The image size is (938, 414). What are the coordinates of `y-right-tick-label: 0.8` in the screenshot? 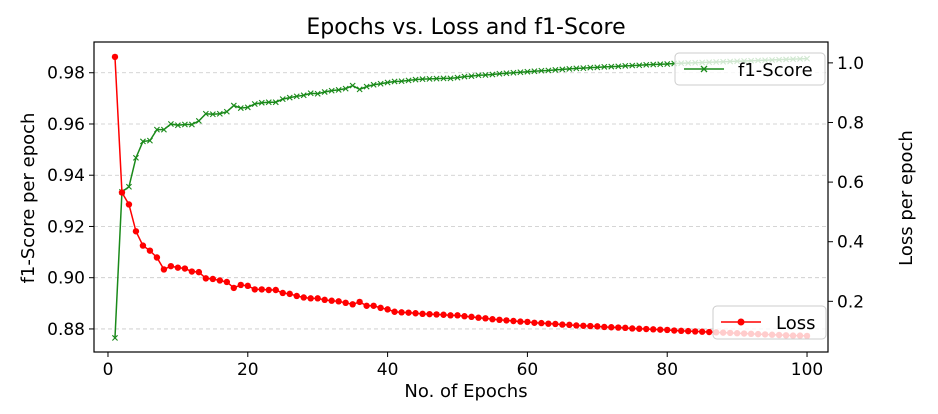 It's located at (850, 123).